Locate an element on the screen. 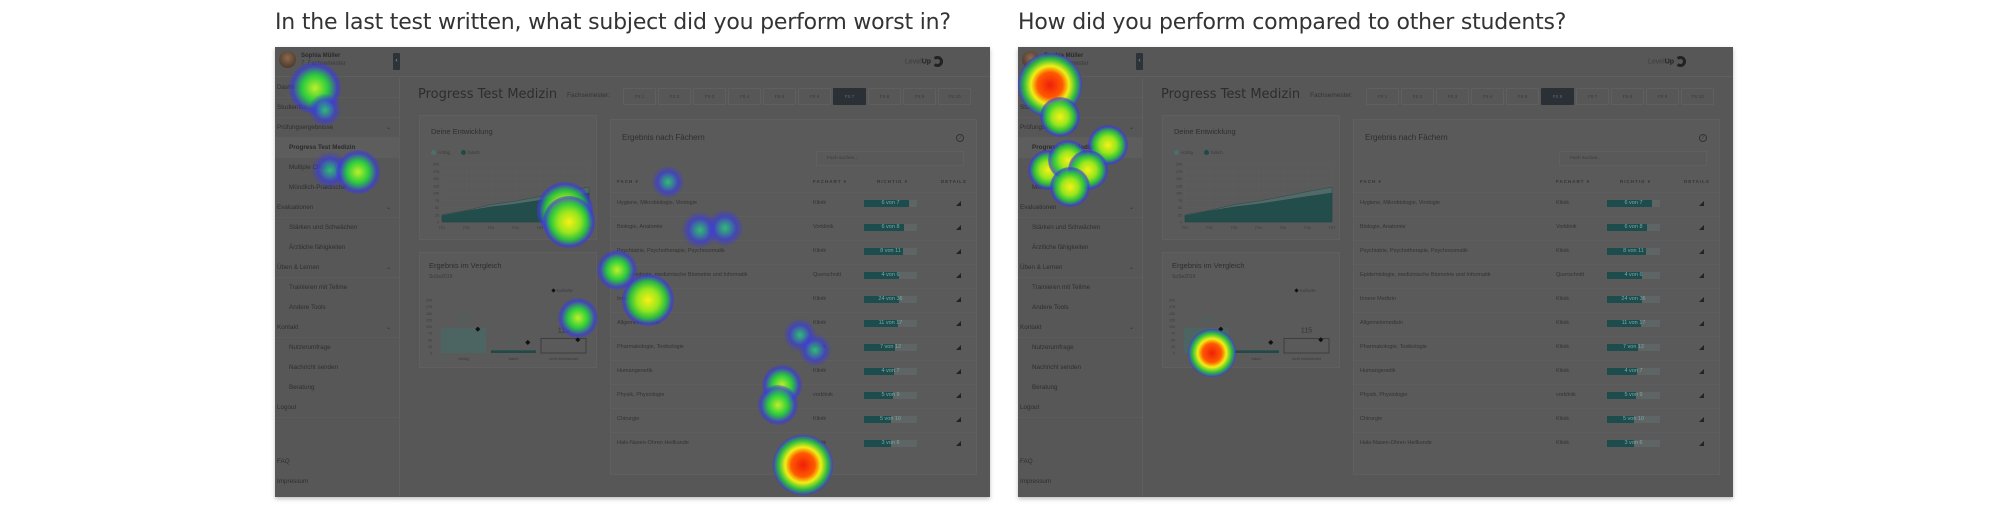 Image resolution: width=2000 pixels, height=524 pixels. semester-tab: FS 2 is located at coordinates (674, 96).